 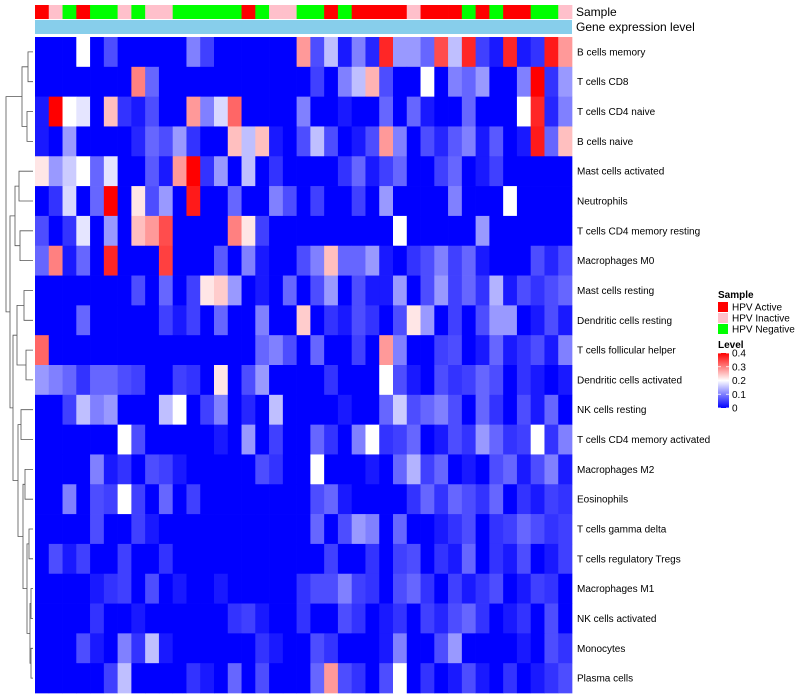 I want to click on row-label: Monocytes, so click(x=601, y=649).